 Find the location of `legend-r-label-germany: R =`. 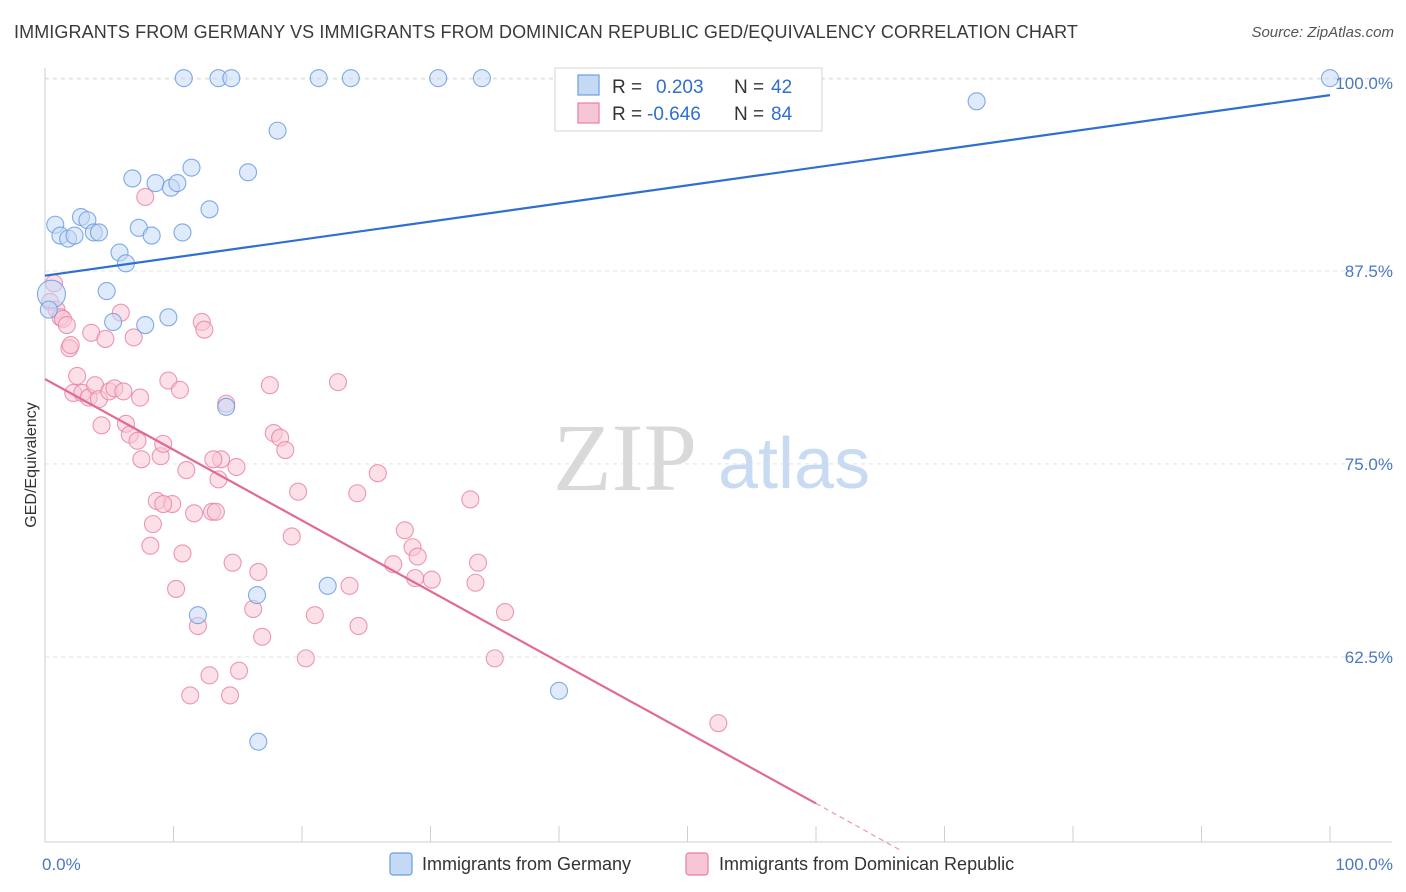

legend-r-label-germany: R = is located at coordinates (627, 87).